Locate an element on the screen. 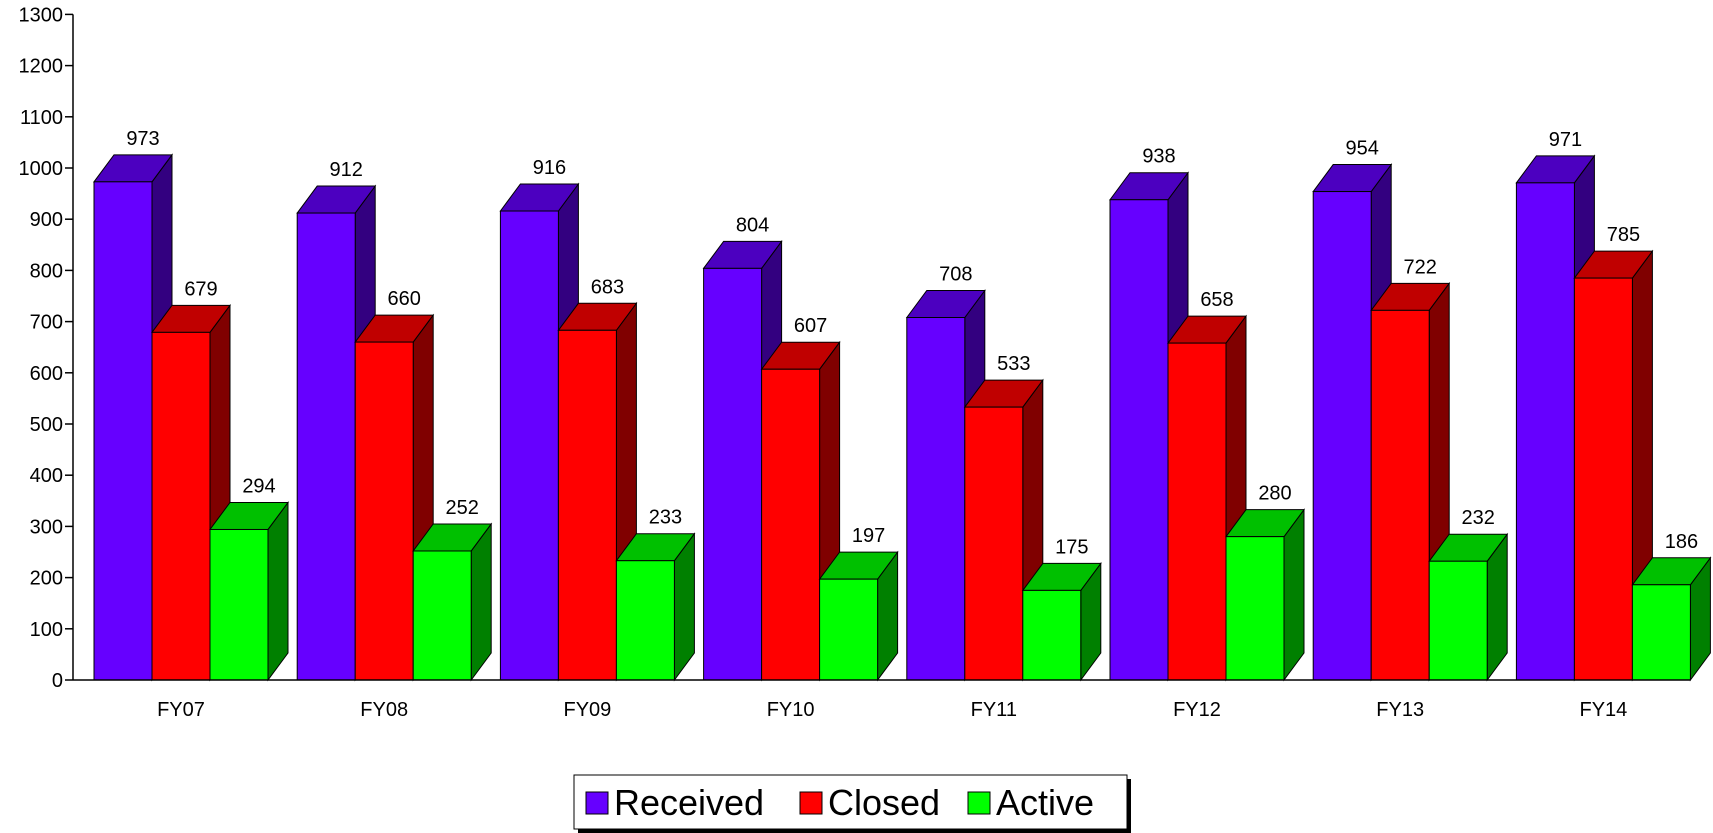 Image resolution: width=1713 pixels, height=833 pixels. bar-front-received-fy07 is located at coordinates (123, 431).